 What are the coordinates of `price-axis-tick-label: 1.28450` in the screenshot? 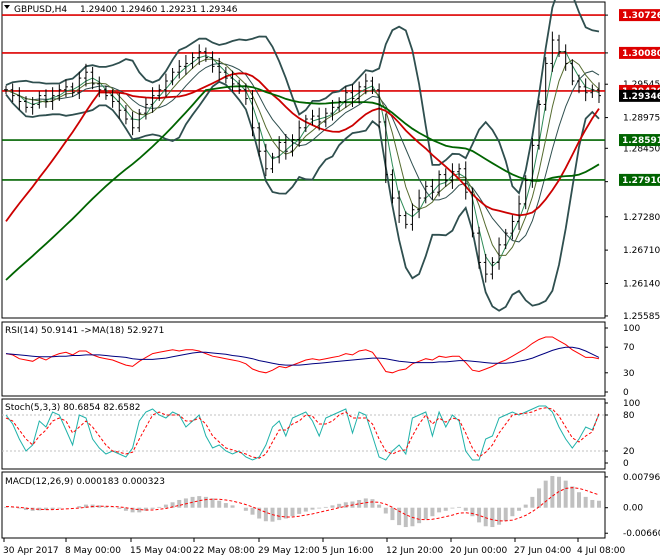 It's located at (641, 149).